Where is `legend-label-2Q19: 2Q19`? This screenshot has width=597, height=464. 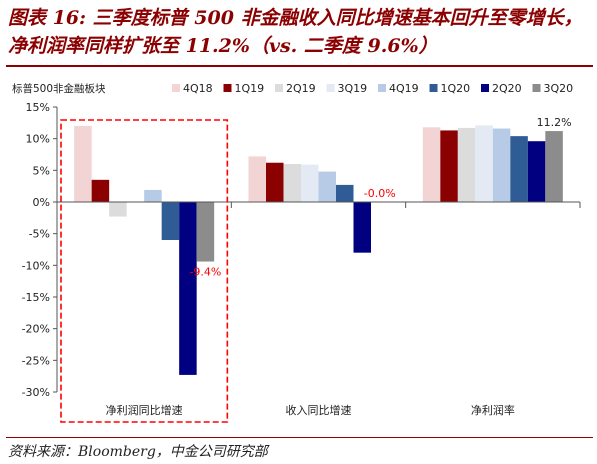 legend-label-2Q19: 2Q19 is located at coordinates (301, 88).